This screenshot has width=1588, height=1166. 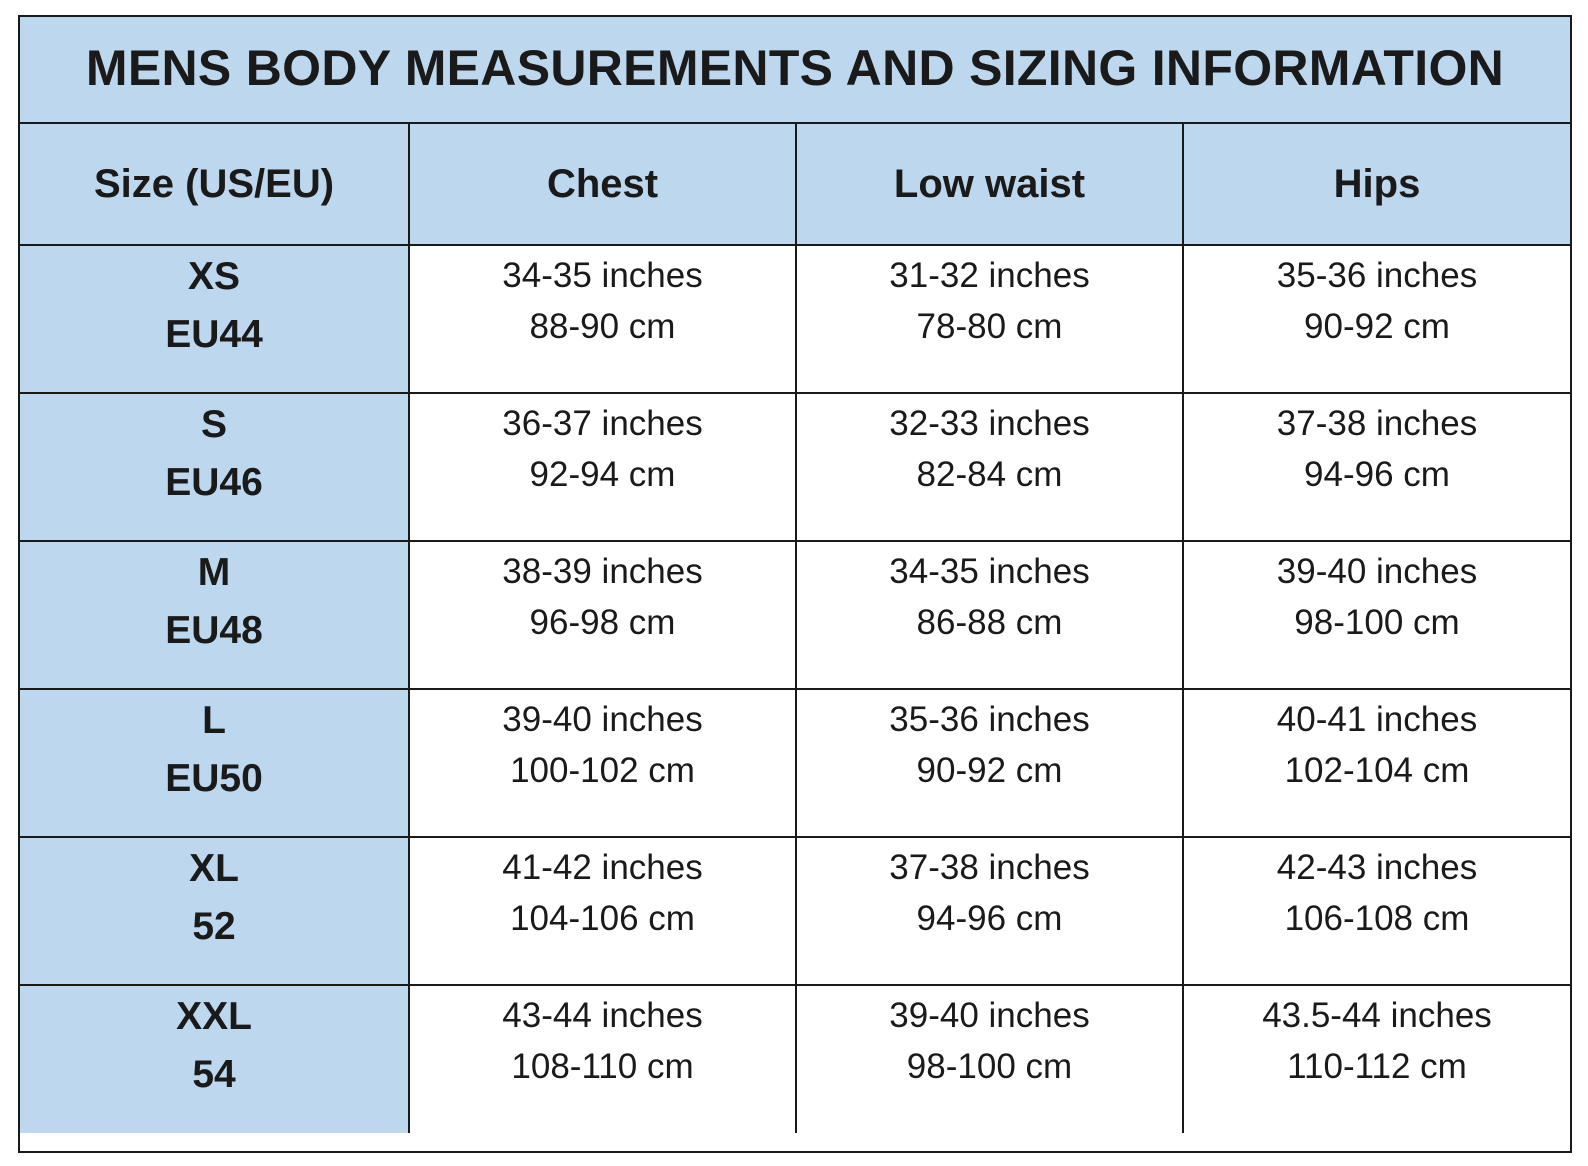 What do you see at coordinates (602, 275) in the screenshot?
I see `chest-inches: 34-35 inches` at bounding box center [602, 275].